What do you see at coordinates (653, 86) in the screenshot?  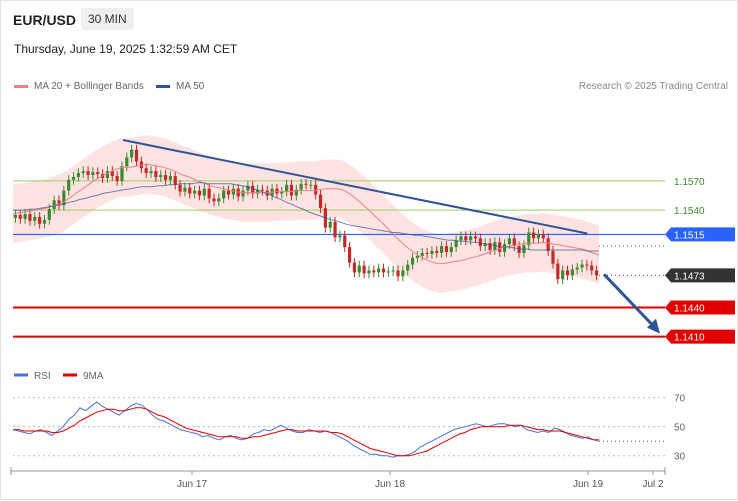 I see `credit-text: Research © 2025 Trading Central` at bounding box center [653, 86].